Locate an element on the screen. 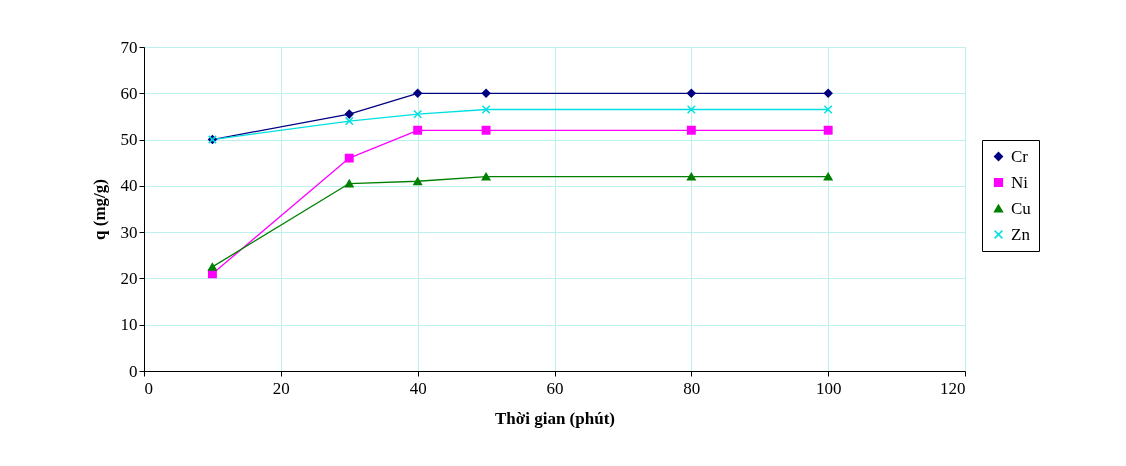 Image resolution: width=1126 pixels, height=466 pixels. legend-label: Cr is located at coordinates (1020, 156).